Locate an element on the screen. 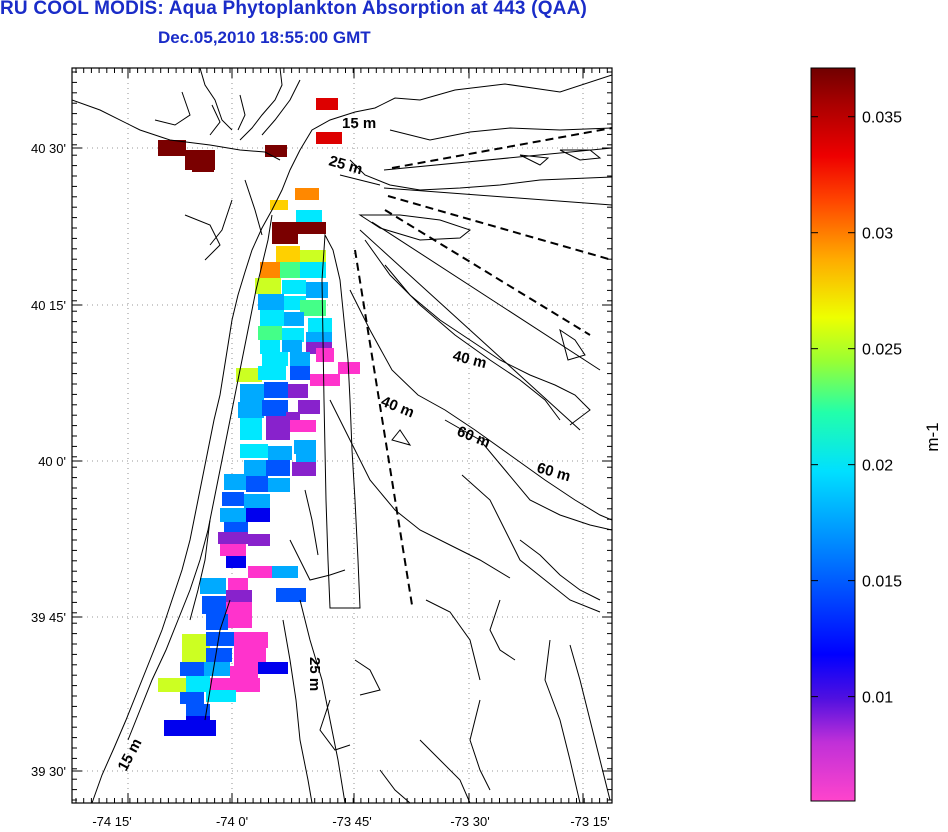  colorbar-tick-label: 0.015 is located at coordinates (882, 582).